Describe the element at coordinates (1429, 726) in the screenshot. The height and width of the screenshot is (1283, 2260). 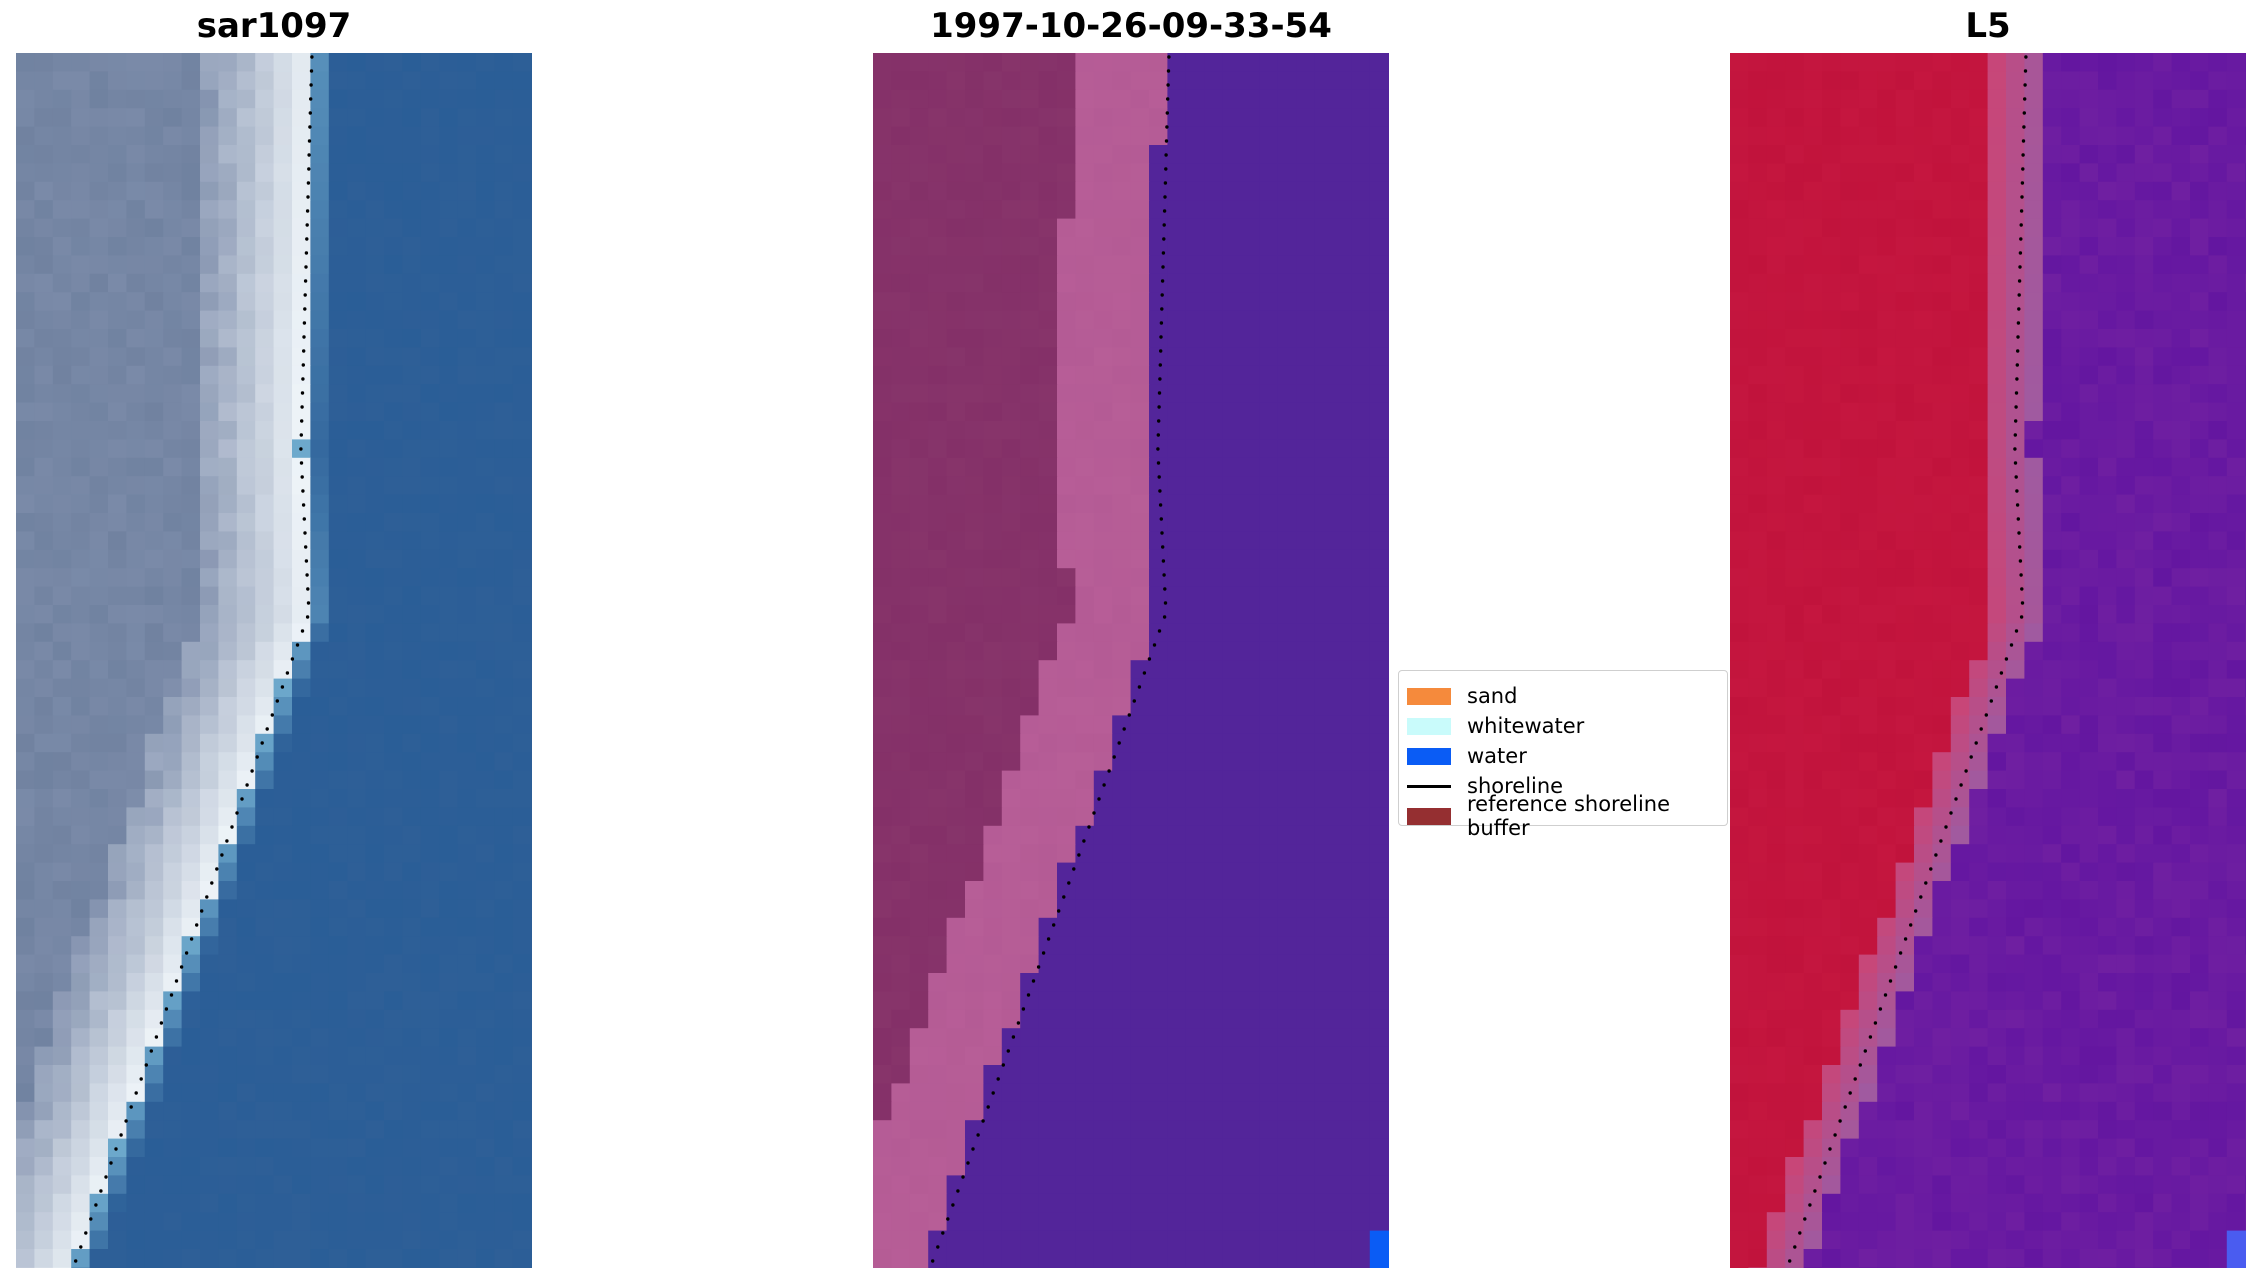
I see `legend-swatch-whitewater` at that location.